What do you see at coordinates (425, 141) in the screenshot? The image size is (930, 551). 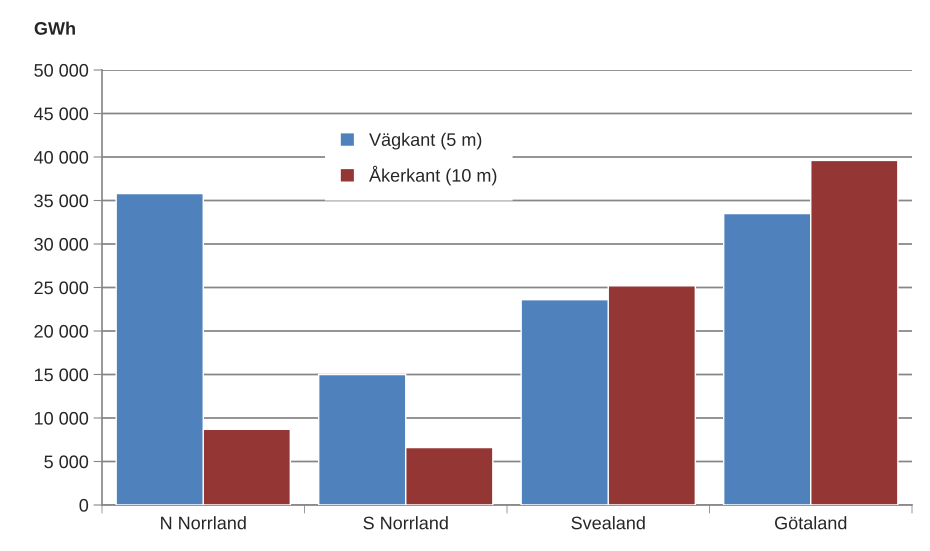 I see `legend-label: Vägkant (5 m)` at bounding box center [425, 141].